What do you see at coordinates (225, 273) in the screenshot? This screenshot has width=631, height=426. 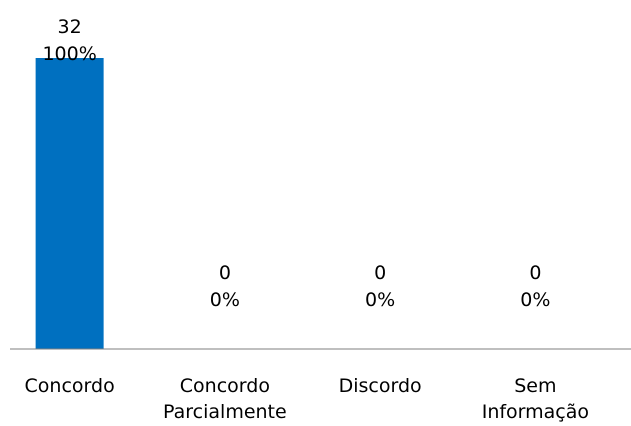 I see `value-label-1: 0` at bounding box center [225, 273].